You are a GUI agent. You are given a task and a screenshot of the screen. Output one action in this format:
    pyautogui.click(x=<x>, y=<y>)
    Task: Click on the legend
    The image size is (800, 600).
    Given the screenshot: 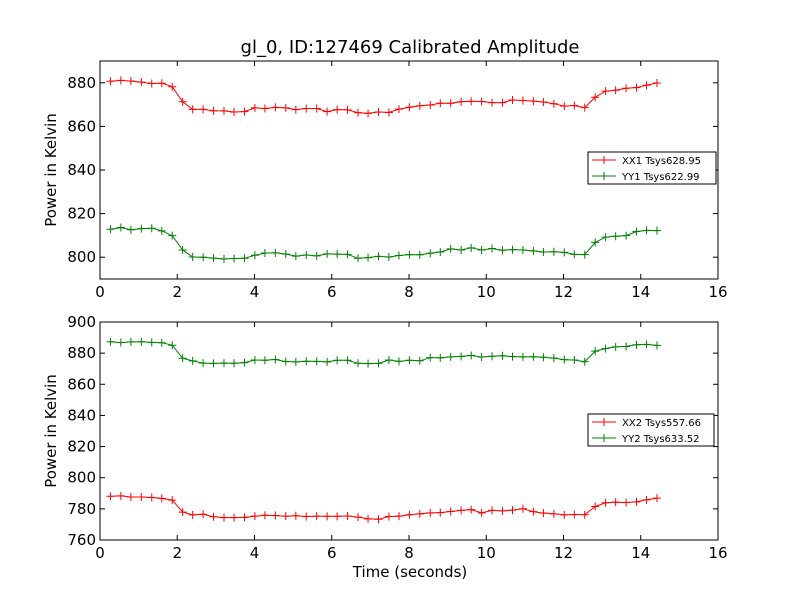 What is the action you would take?
    pyautogui.click(x=652, y=168)
    